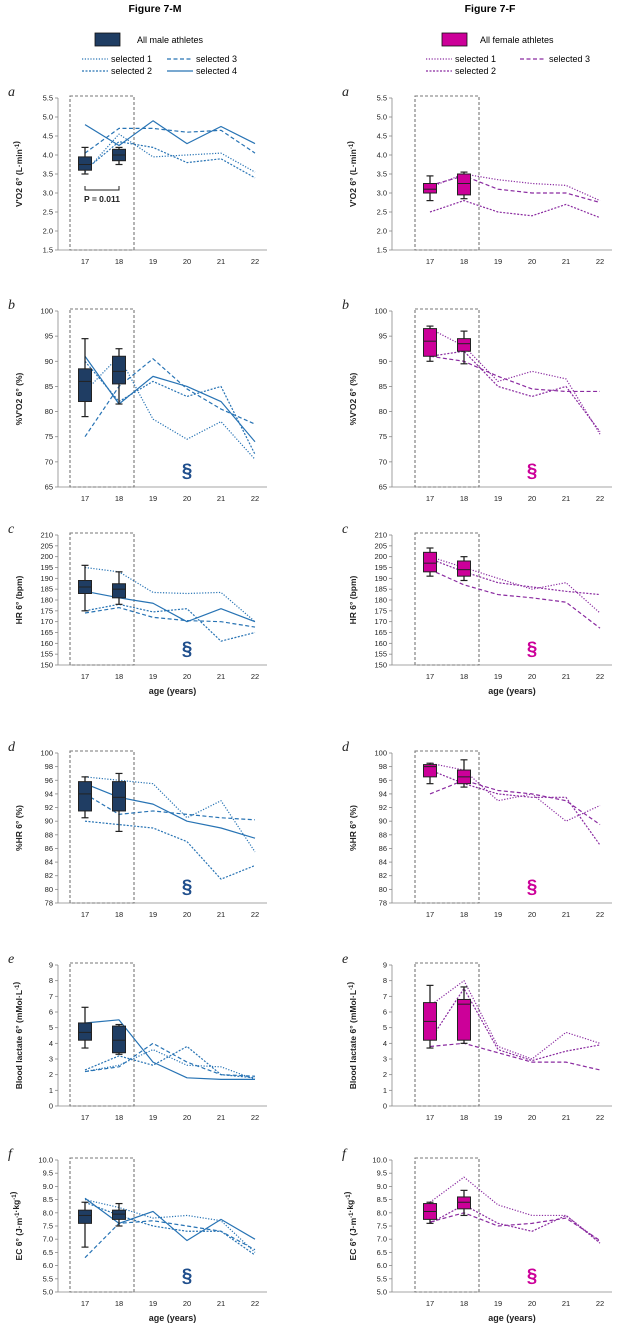  I want to click on chart-f-b-y-tick-label: 100, so click(380, 311).